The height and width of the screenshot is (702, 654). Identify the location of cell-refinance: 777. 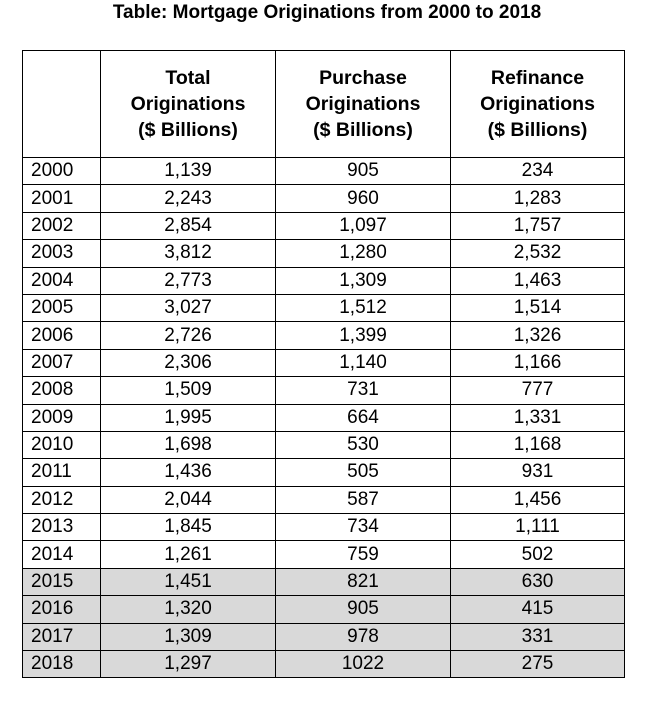
(537, 390).